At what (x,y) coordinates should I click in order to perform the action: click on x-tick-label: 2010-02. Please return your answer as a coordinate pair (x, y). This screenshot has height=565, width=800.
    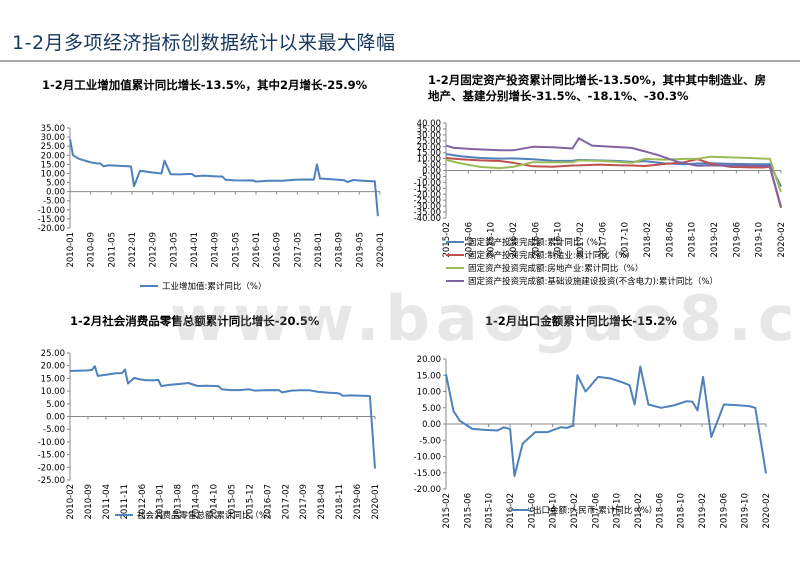
    Looking at the image, I should click on (71, 502).